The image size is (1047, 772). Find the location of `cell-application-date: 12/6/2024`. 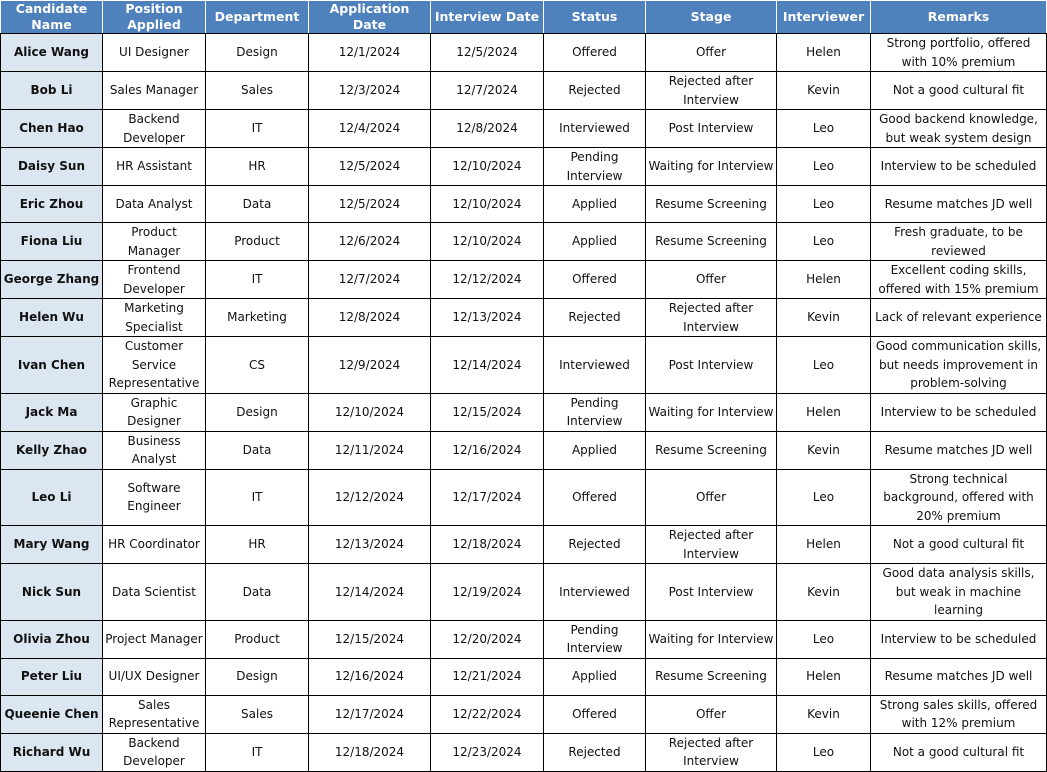

cell-application-date: 12/6/2024 is located at coordinates (369, 241).